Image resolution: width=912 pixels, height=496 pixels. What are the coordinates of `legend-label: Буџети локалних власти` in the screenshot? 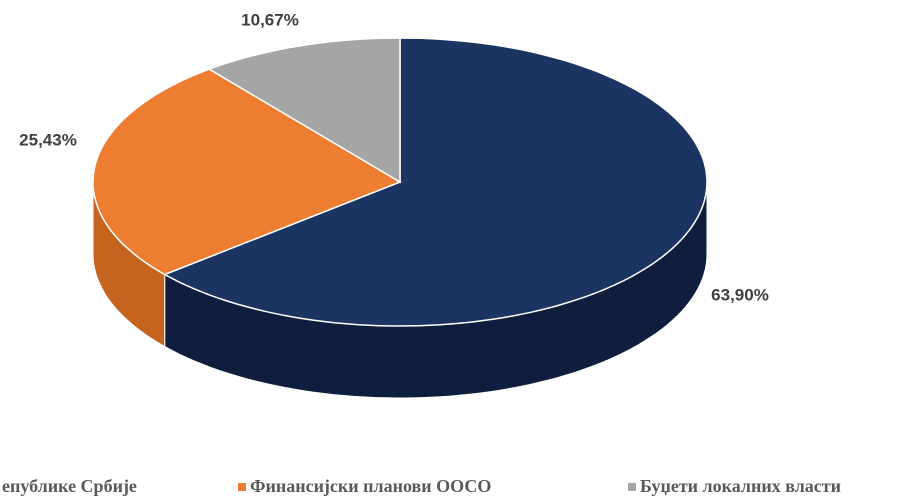 It's located at (740, 486).